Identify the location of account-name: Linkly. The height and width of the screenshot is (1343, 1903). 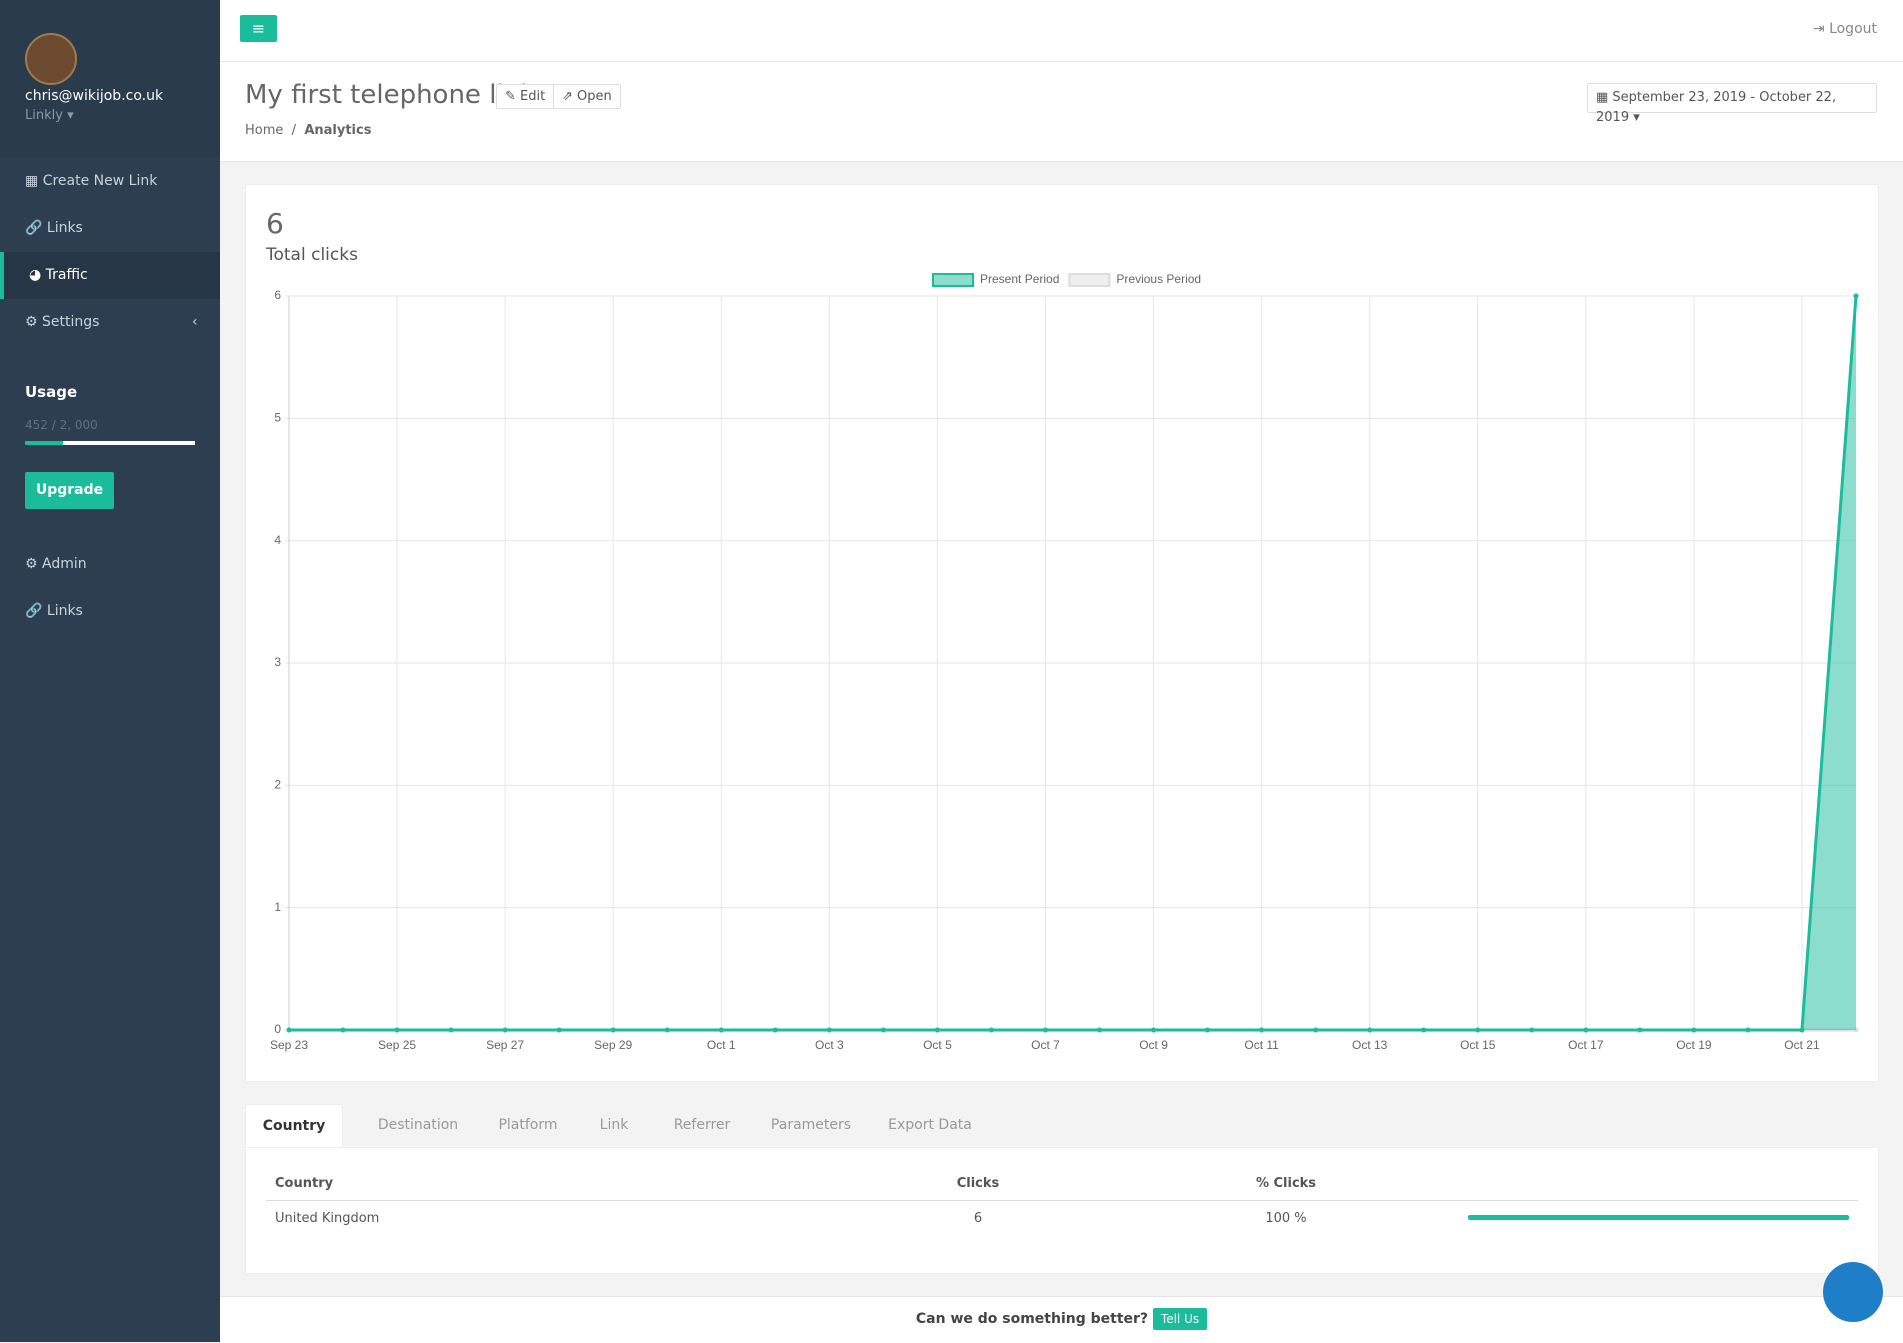
(44, 115).